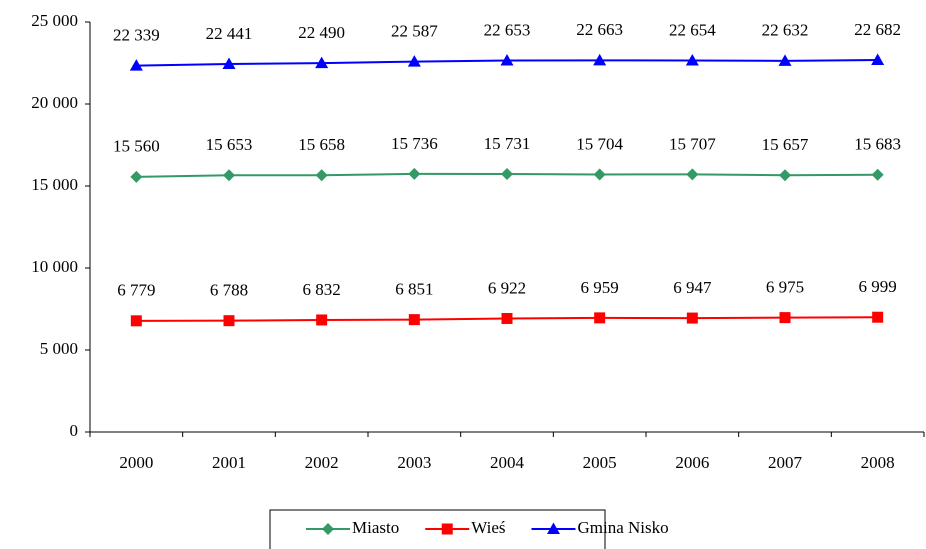 This screenshot has height=549, width=926. What do you see at coordinates (414, 143) in the screenshot?
I see `data-label: 15 736` at bounding box center [414, 143].